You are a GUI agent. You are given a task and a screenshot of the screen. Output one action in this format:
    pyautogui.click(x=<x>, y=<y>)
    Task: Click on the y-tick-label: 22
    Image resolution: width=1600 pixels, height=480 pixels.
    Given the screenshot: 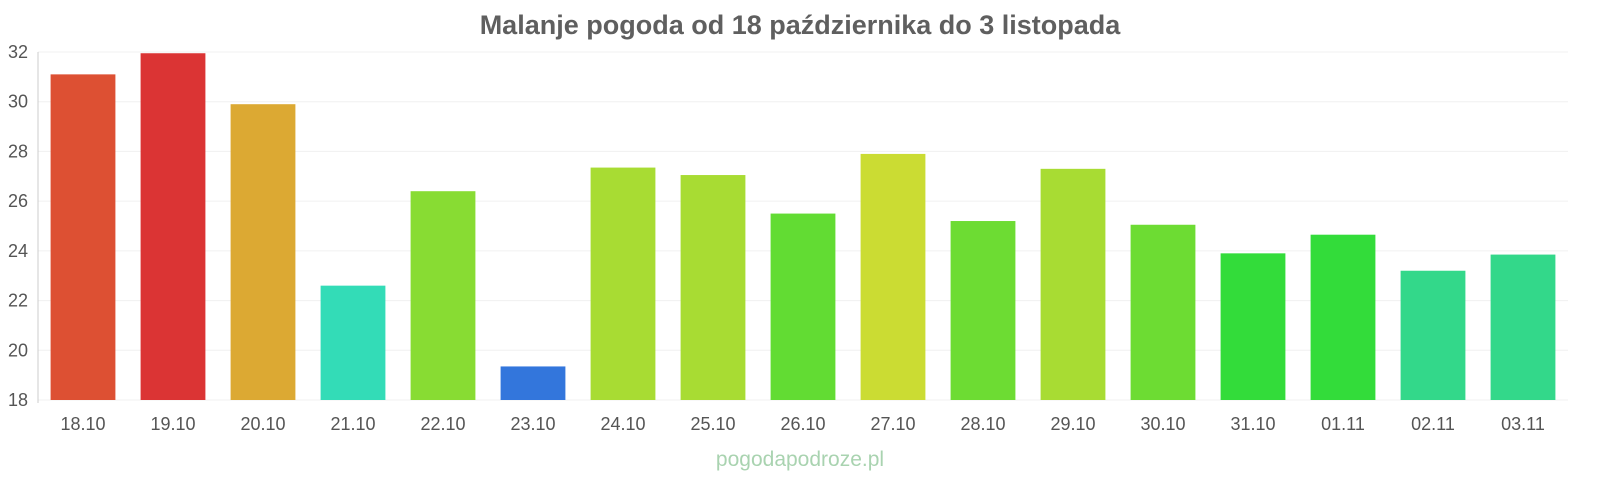 What is the action you would take?
    pyautogui.click(x=18, y=301)
    